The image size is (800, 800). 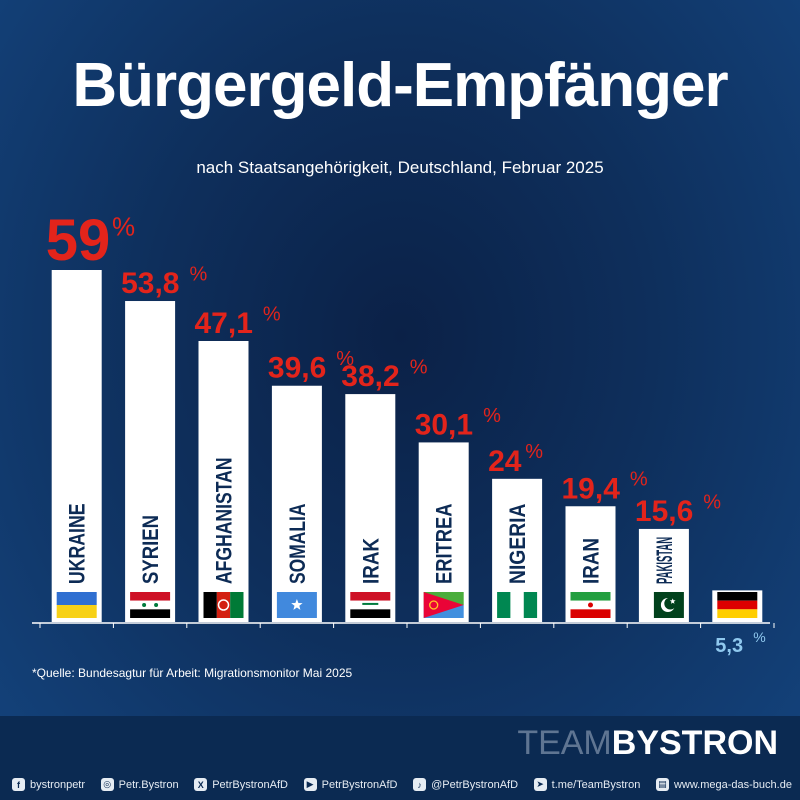 What do you see at coordinates (78, 240) in the screenshot?
I see `data-label: 59` at bounding box center [78, 240].